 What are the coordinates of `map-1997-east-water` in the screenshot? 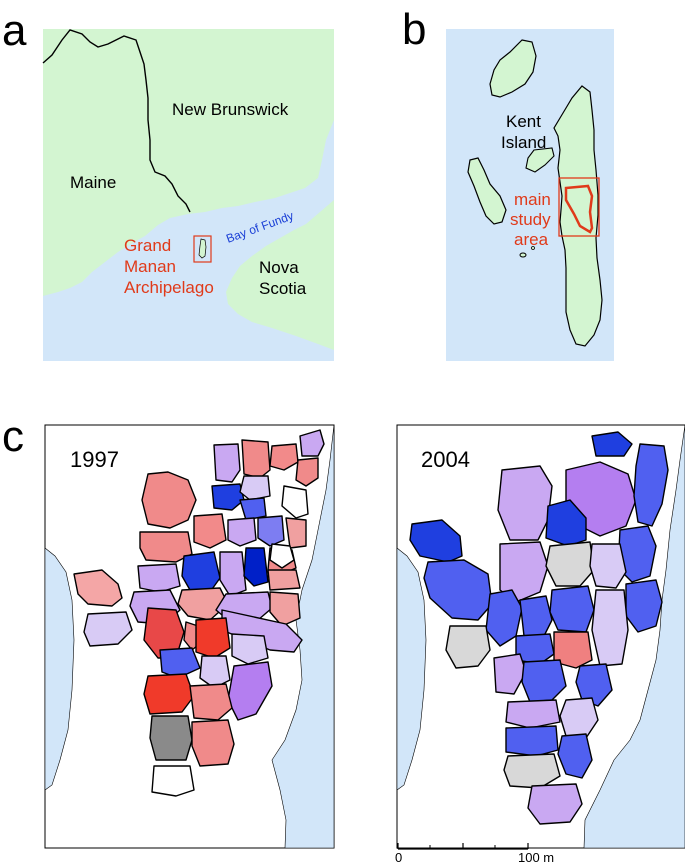 It's located at (303, 636).